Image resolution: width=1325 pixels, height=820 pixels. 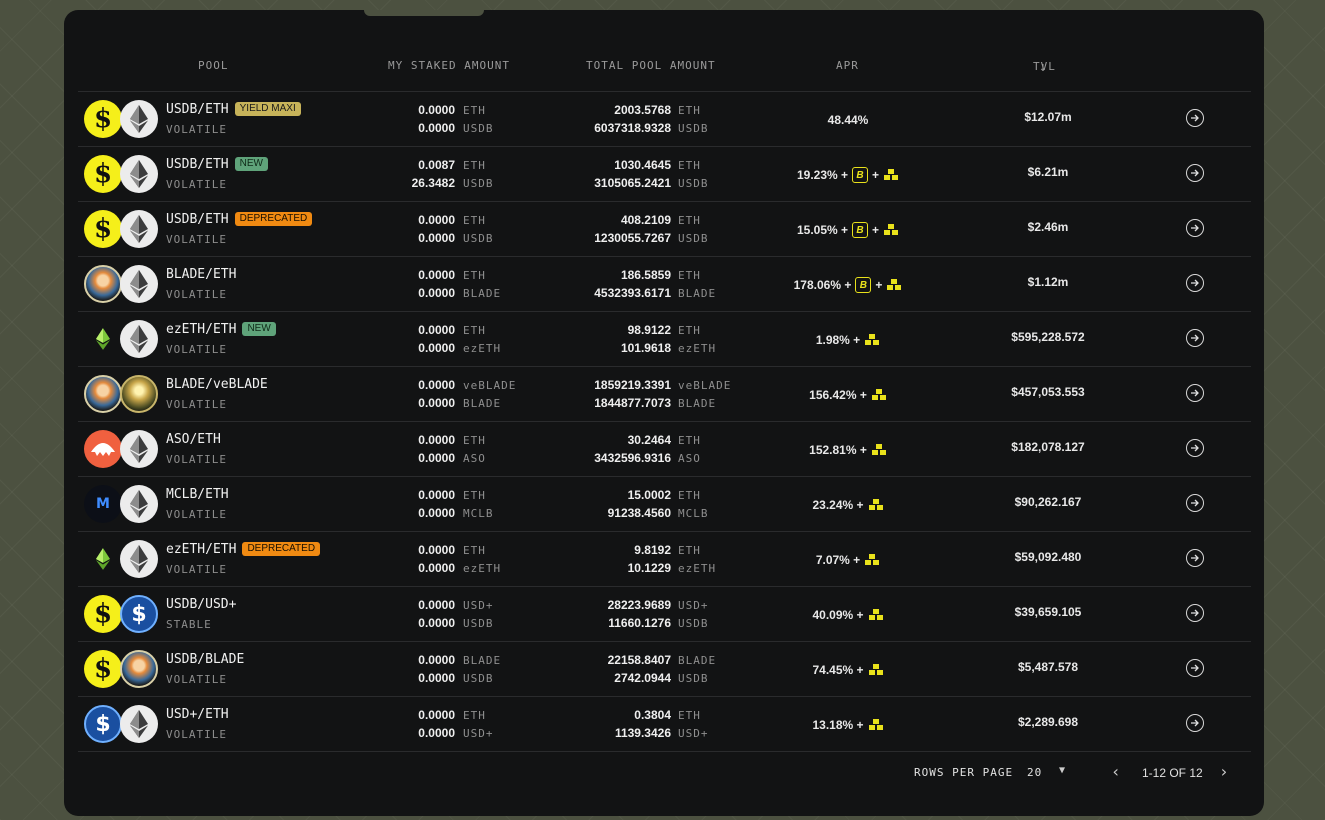 What do you see at coordinates (632, 128) in the screenshot?
I see `total-amount-b: 6037318.9328` at bounding box center [632, 128].